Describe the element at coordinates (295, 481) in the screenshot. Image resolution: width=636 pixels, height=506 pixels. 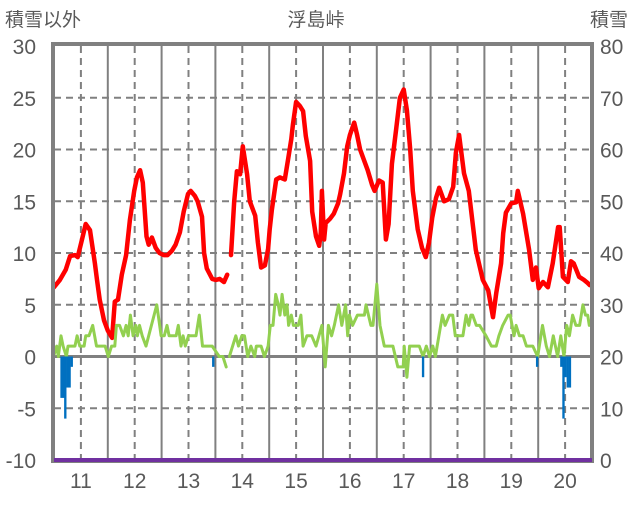
I see `x-tick: 15` at that location.